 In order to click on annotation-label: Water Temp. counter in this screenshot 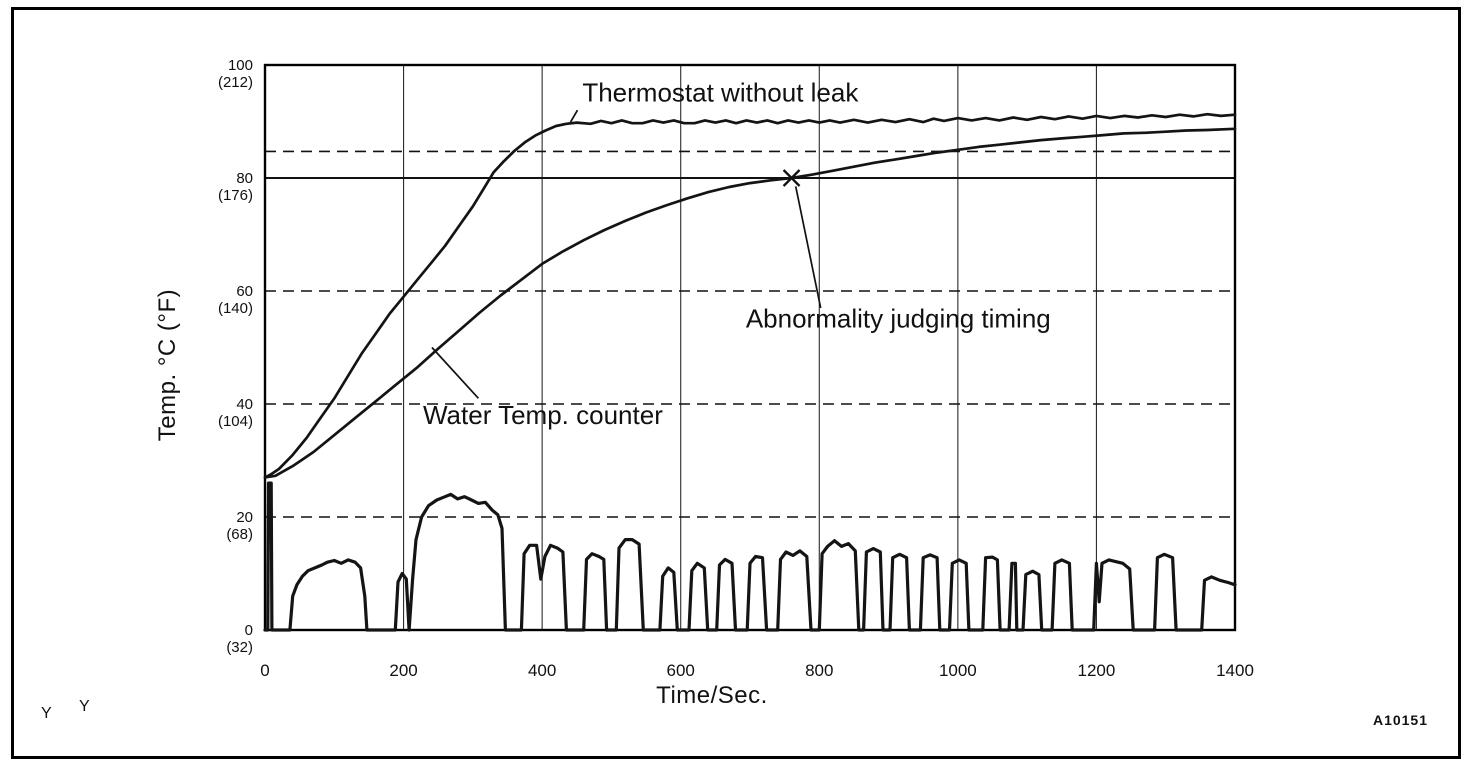, I will do `click(543, 415)`.